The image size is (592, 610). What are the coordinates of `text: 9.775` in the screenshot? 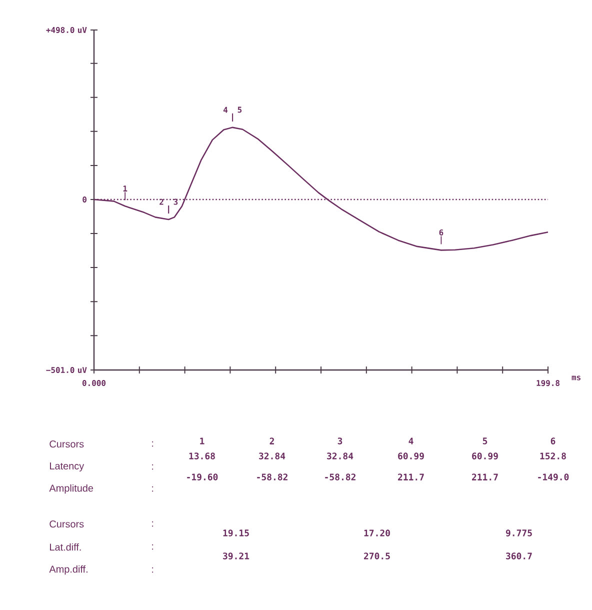 It's located at (519, 533).